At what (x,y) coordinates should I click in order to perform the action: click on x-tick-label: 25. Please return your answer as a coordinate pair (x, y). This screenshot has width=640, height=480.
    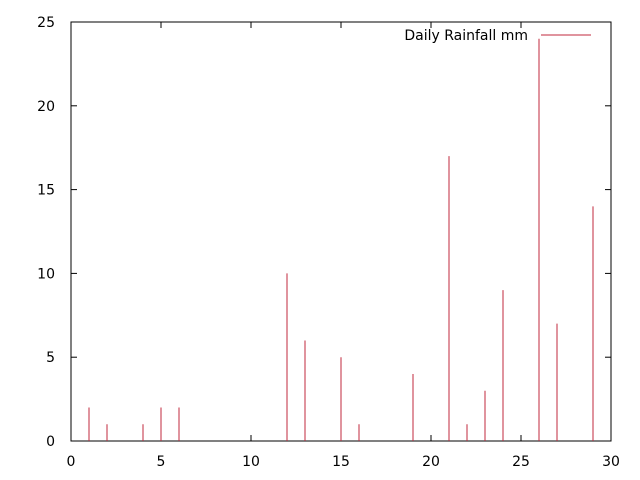
    Looking at the image, I should click on (521, 462).